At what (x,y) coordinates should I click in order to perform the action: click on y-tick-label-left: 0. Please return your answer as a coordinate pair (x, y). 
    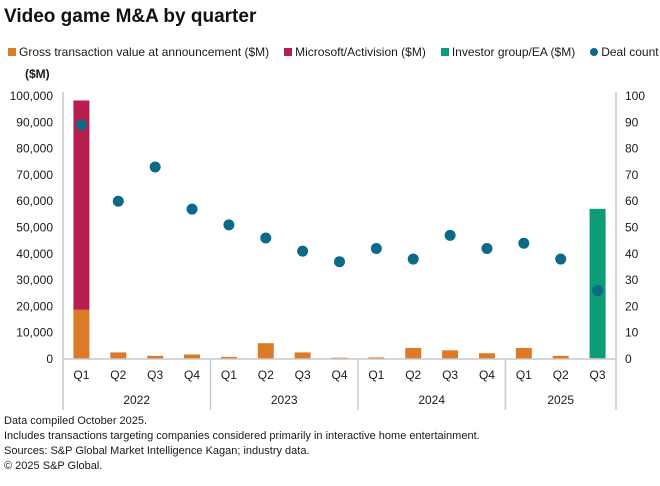
    Looking at the image, I should click on (49, 359).